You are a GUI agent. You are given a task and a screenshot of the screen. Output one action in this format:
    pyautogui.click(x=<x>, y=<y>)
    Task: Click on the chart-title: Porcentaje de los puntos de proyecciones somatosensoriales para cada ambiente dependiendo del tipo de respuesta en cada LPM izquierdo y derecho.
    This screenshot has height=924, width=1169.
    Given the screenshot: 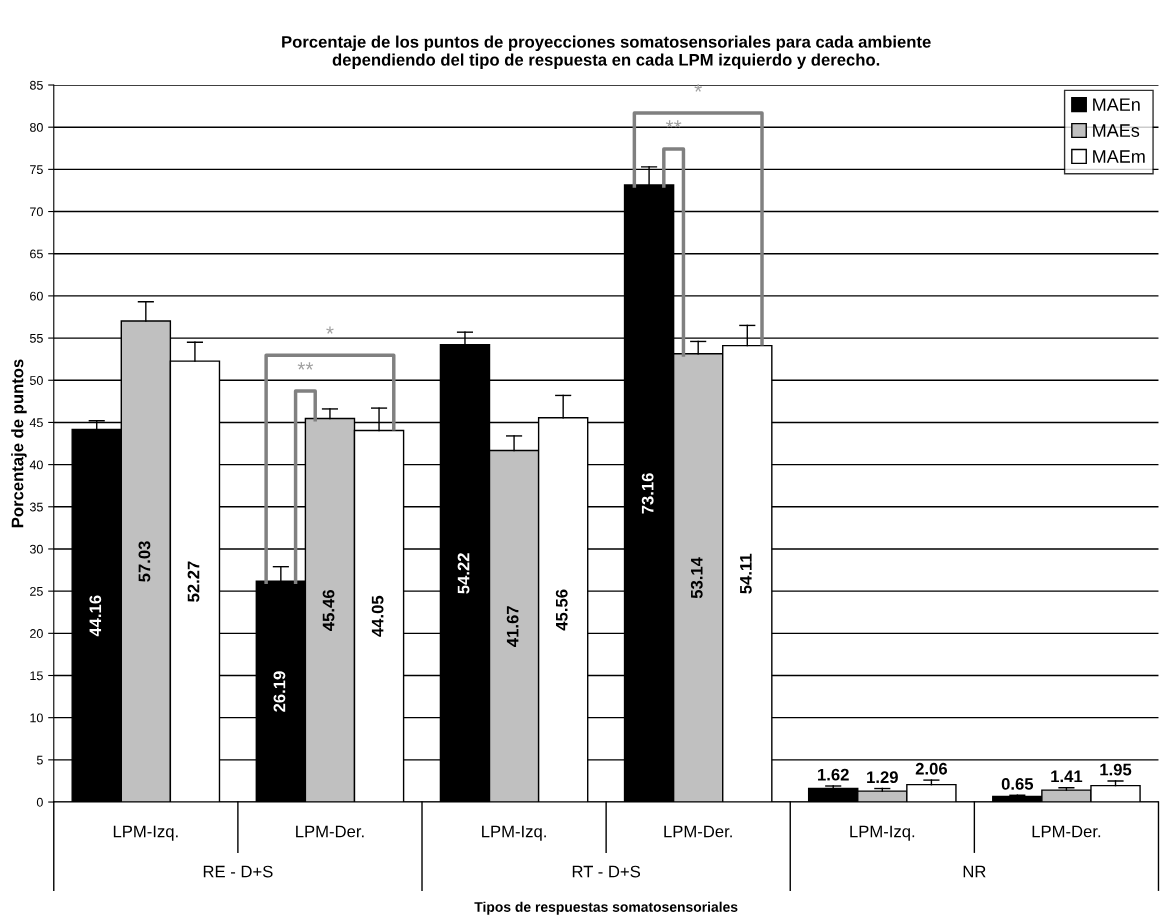 What is the action you would take?
    pyautogui.click(x=606, y=52)
    